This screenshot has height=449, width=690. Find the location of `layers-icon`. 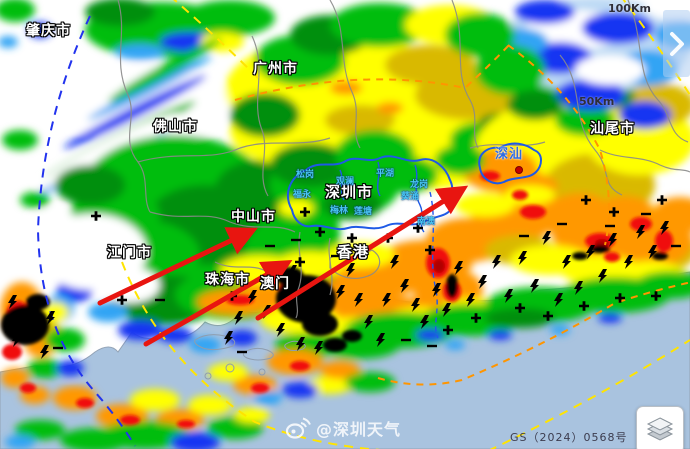

layers-icon is located at coordinates (660, 429).